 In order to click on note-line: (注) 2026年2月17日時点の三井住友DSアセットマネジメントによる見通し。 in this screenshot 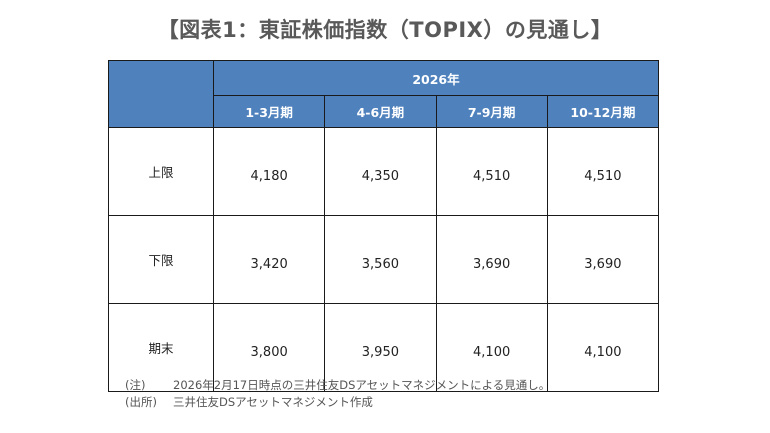, I will do `click(337, 385)`.